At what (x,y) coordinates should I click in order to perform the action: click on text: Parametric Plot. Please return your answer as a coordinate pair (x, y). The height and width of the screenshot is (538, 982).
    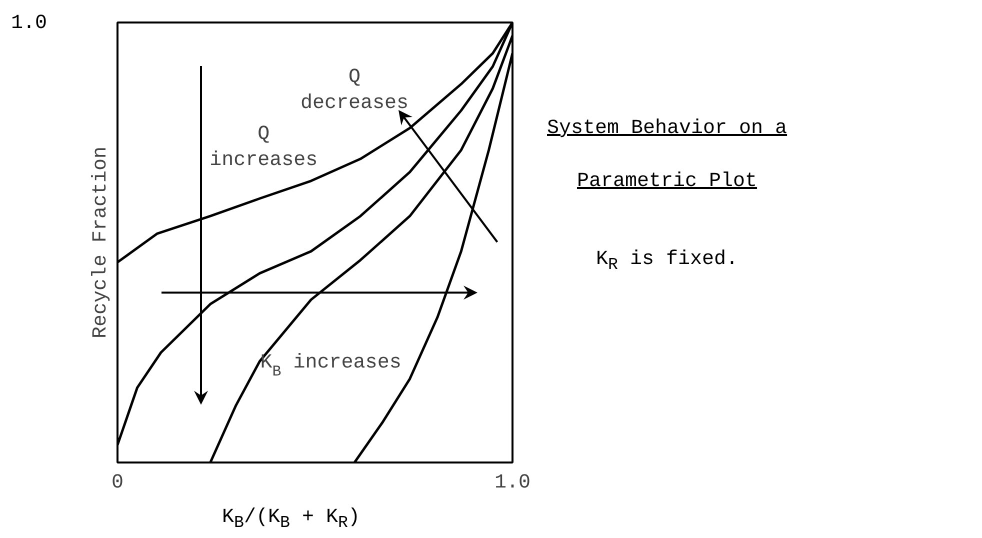
    Looking at the image, I should click on (667, 181).